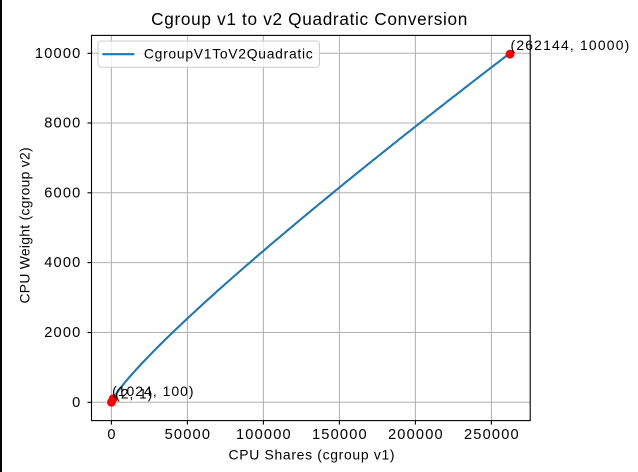 This screenshot has width=638, height=472. I want to click on svg-text: 200000, so click(416, 435).